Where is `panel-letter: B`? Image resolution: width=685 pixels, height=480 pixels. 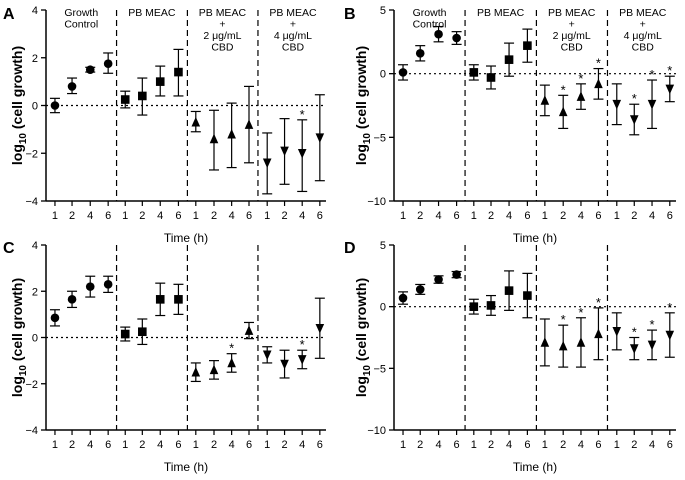
panel-letter: B is located at coordinates (350, 14).